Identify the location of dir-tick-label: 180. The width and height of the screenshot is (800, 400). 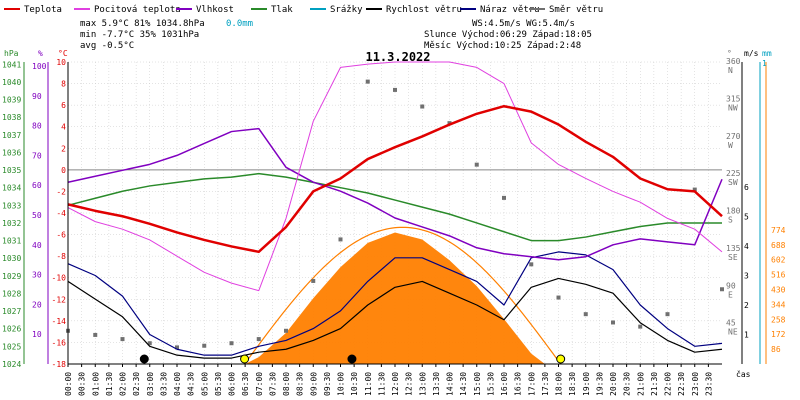
(733, 211).